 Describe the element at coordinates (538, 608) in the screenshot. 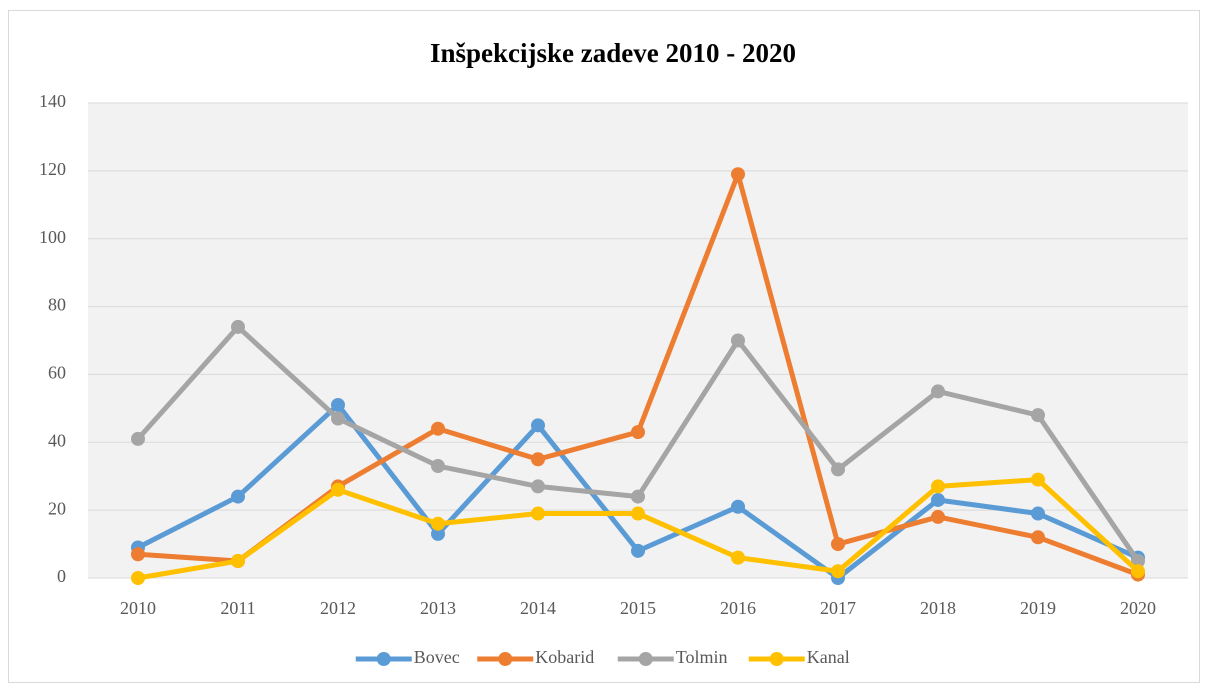

I see `x-tick-label: 2014` at that location.